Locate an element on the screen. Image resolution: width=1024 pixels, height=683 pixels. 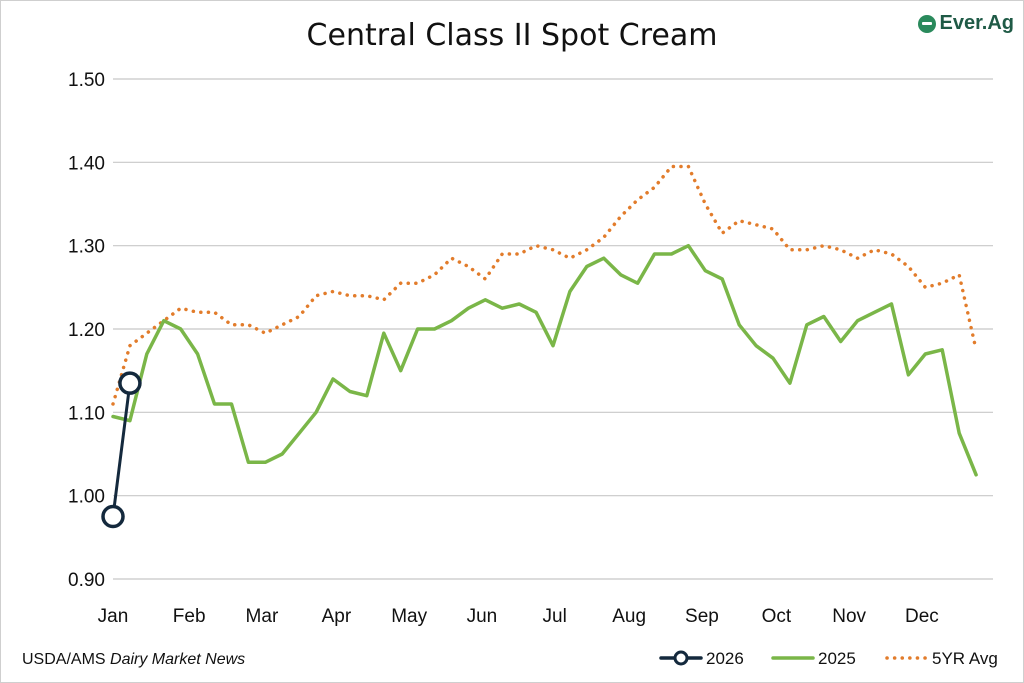
y-axis-ticks: 1.50 1.40 1.30 1.20 1.10 1.00 0.90 is located at coordinates (86, 330).